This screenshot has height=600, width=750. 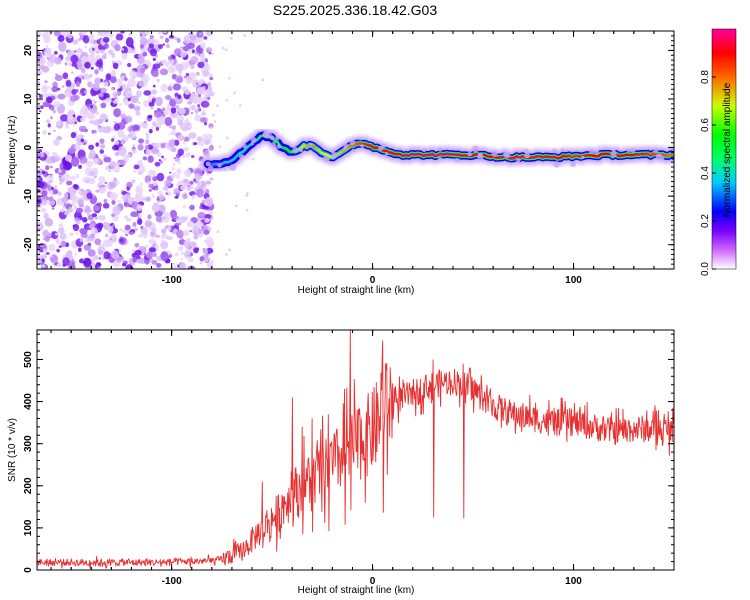 What do you see at coordinates (12, 450) in the screenshot?
I see `snr-y-axis-title: SNR (10 * v/v)` at bounding box center [12, 450].